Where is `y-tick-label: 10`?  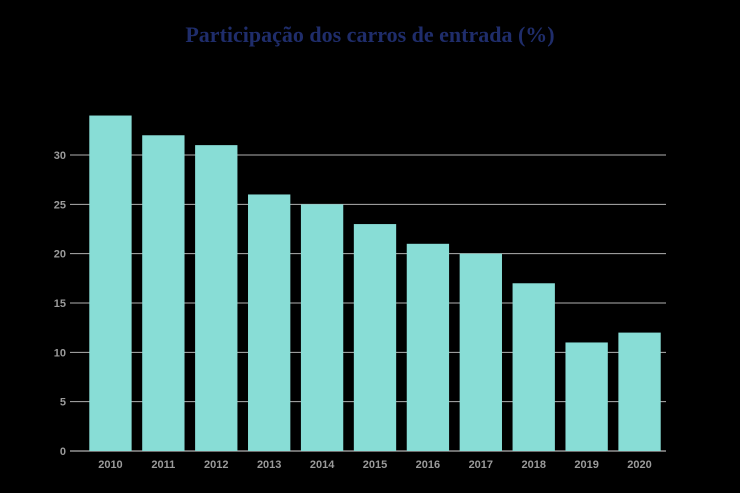 y-tick-label: 10 is located at coordinates (60, 353).